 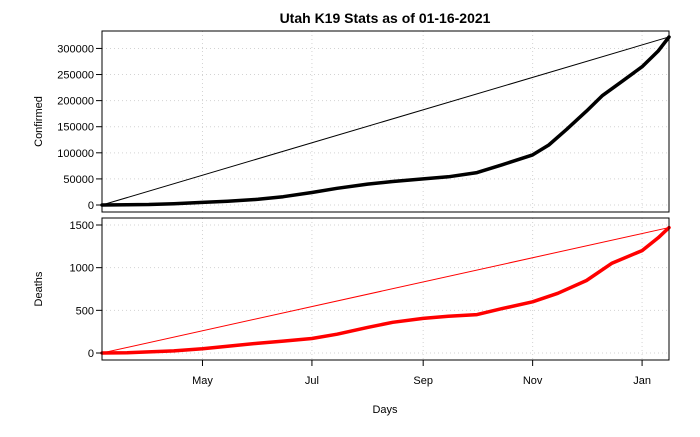 I want to click on y-tick-label: 1000, so click(x=82, y=269).